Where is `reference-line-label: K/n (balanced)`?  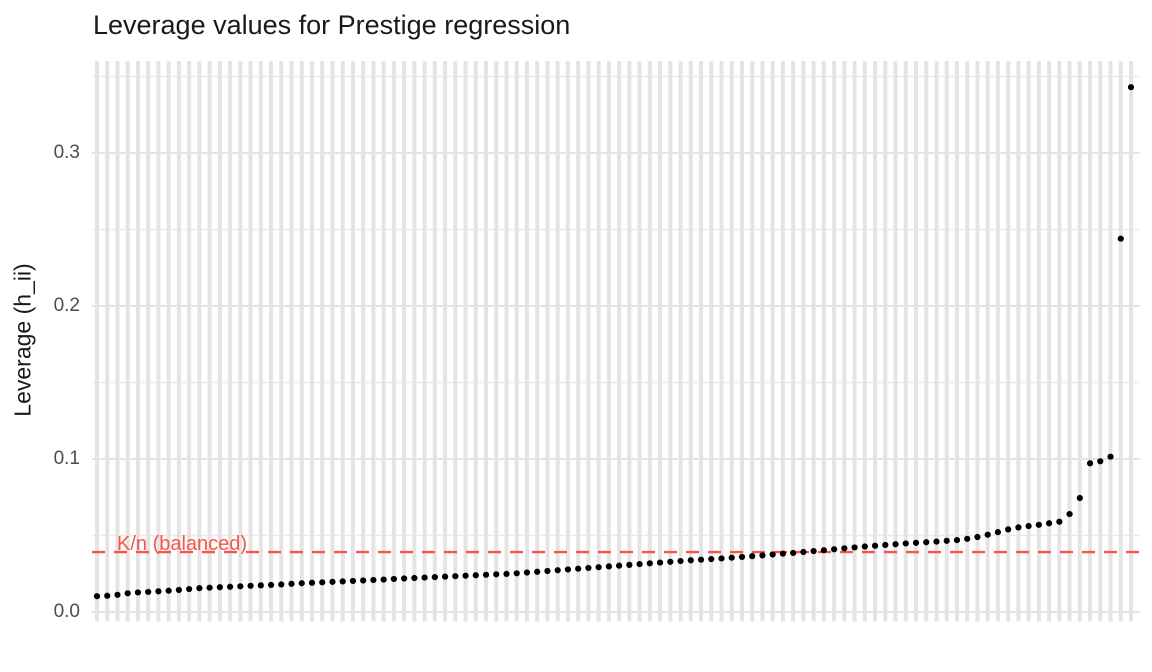
reference-line-label: K/n (balanced) is located at coordinates (182, 544).